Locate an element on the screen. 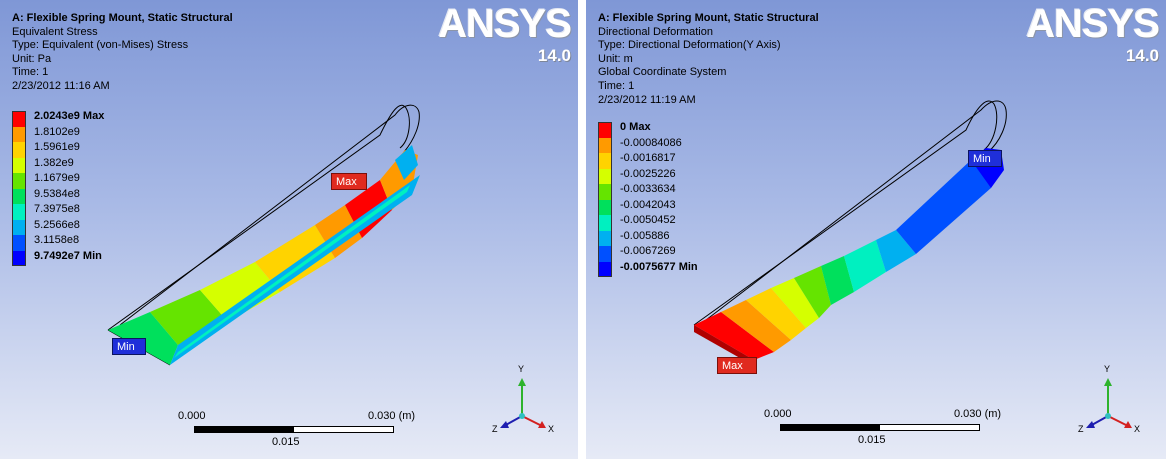  legend-label: -0.0025226 is located at coordinates (648, 173).